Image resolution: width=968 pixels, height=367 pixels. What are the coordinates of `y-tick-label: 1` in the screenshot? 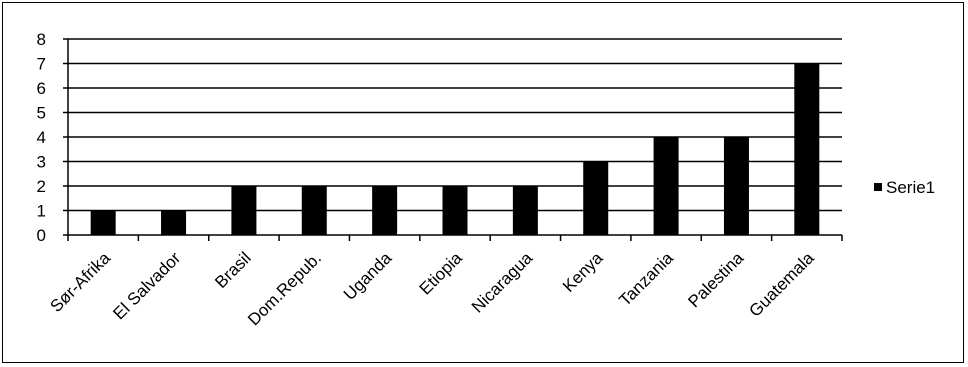 It's located at (41, 211).